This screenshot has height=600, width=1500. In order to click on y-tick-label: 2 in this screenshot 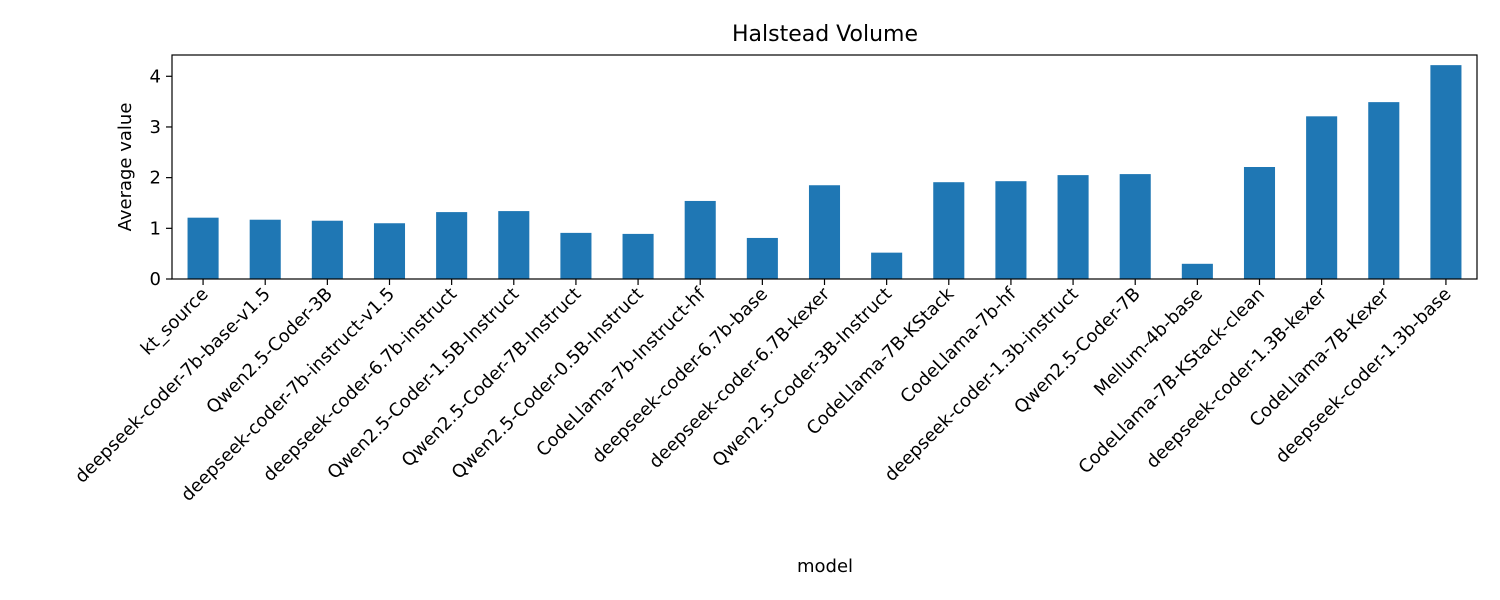, I will do `click(155, 178)`.